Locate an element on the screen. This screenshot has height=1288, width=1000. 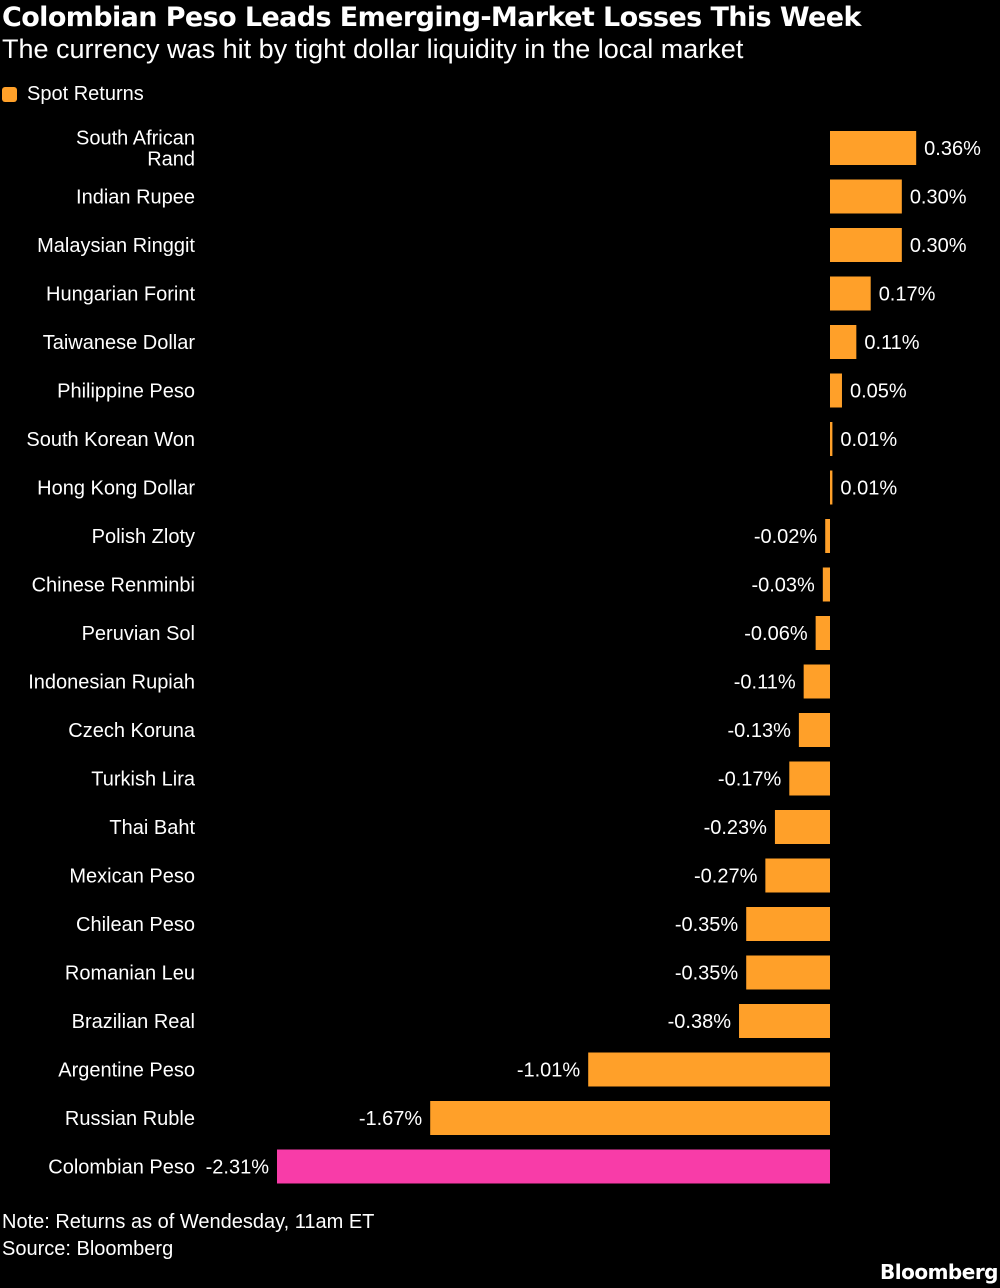
category-label: Russian Ruble is located at coordinates (130, 1119).